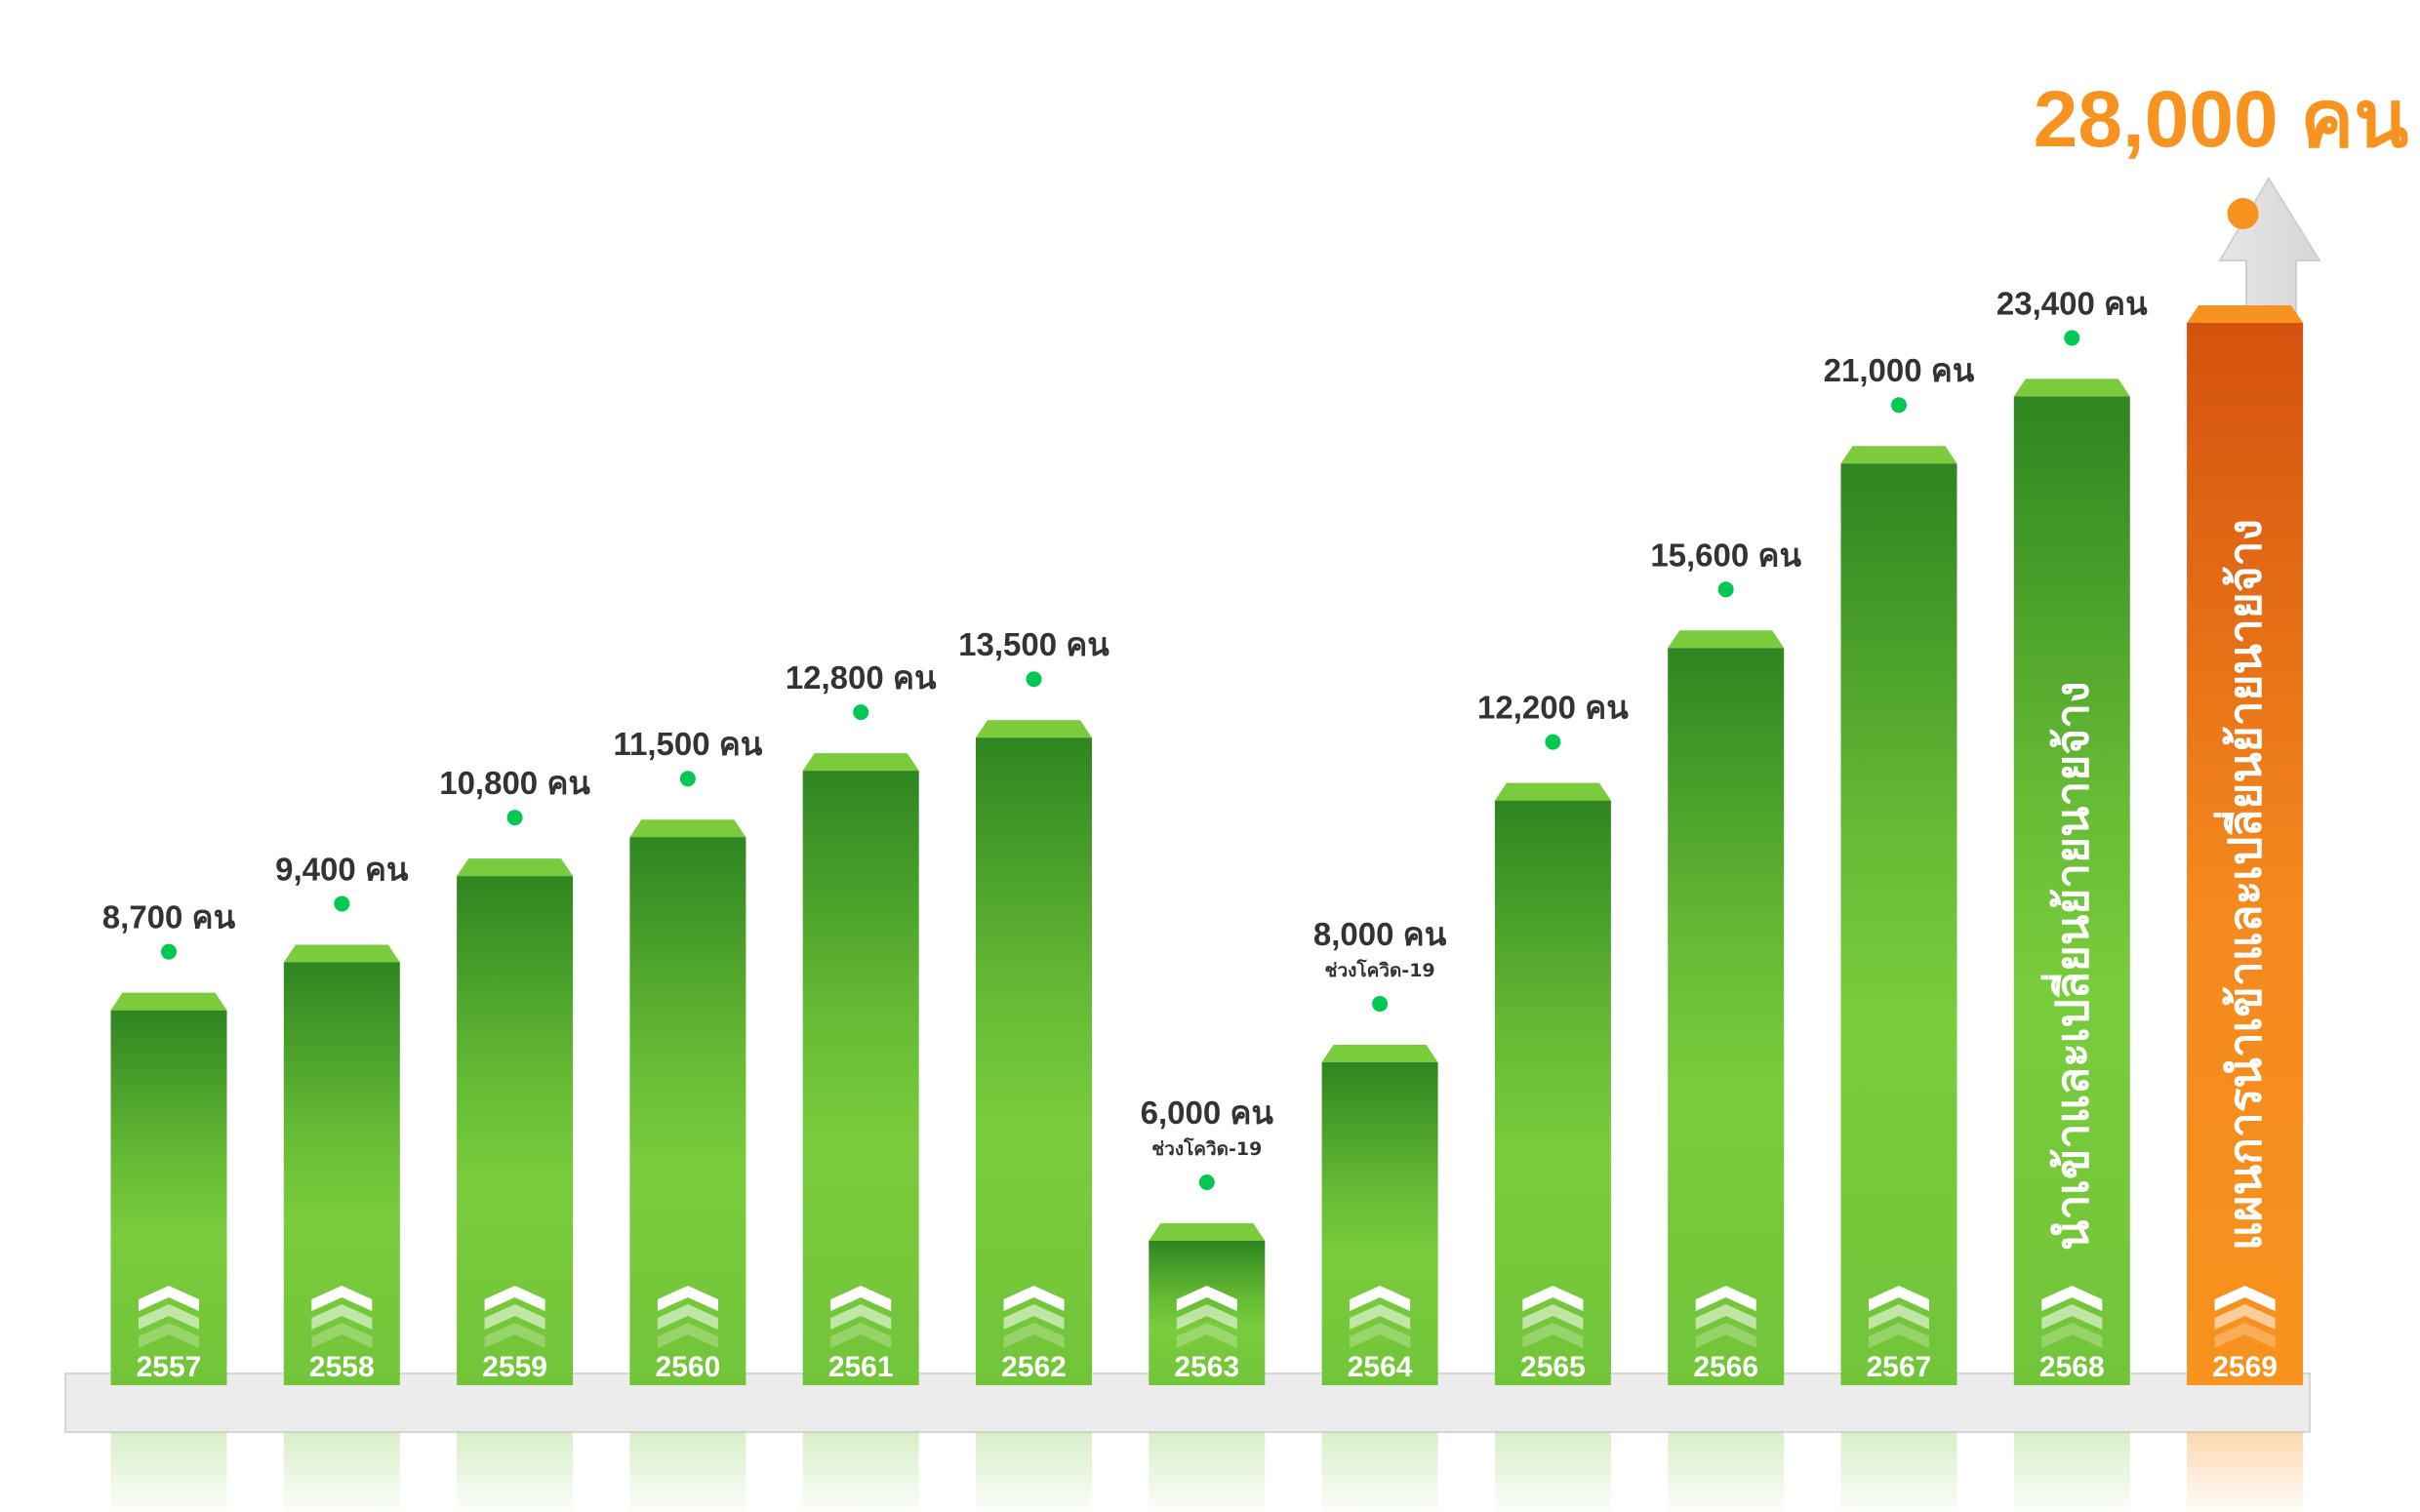  I want to click on year-label: 2566, so click(1725, 1367).